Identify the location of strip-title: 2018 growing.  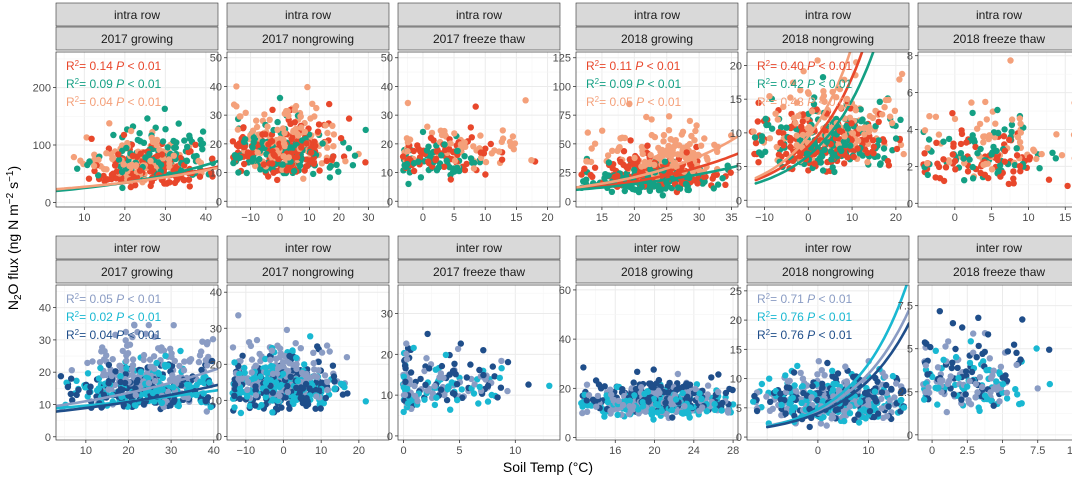
(657, 272).